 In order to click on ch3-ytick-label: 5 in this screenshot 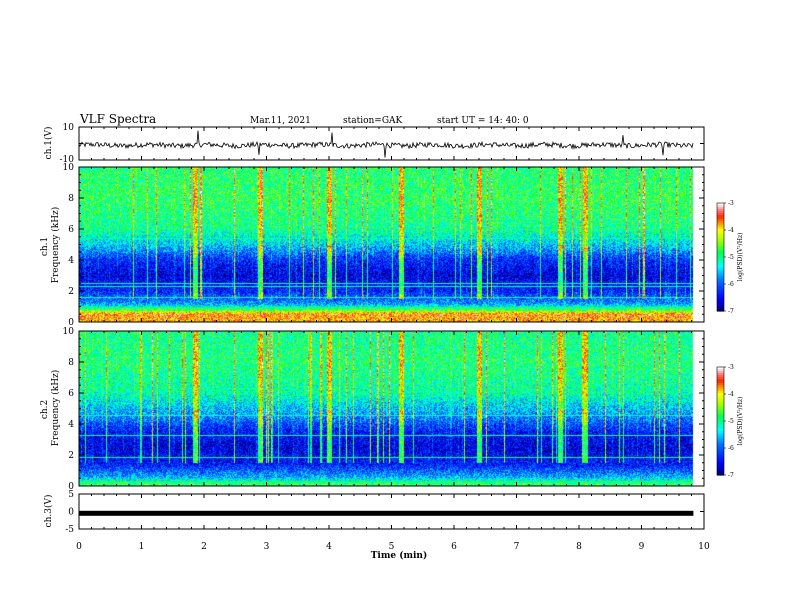, I will do `click(71, 495)`.